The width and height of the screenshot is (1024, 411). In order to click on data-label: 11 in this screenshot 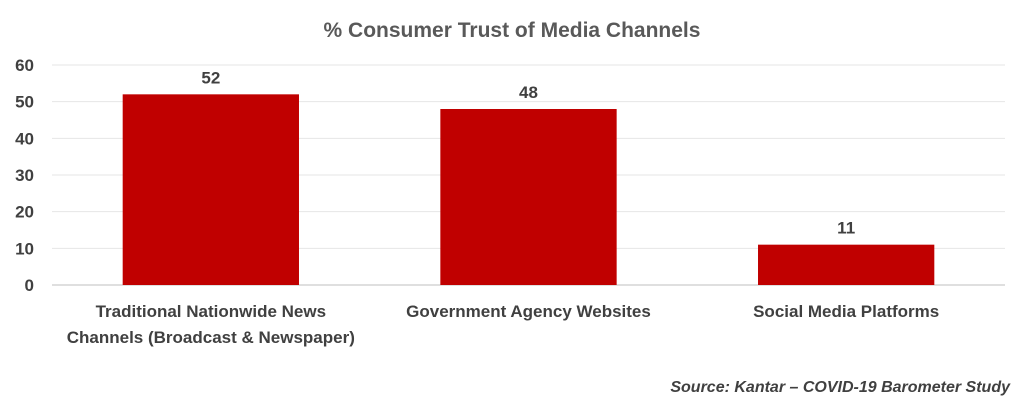, I will do `click(846, 228)`.